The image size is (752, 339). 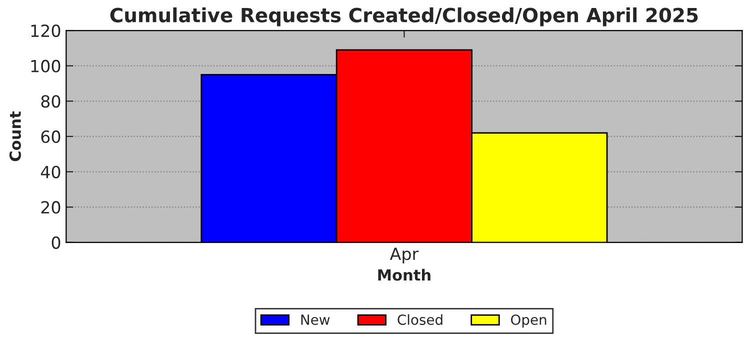 I want to click on y-tick-label: 60, so click(x=50, y=137).